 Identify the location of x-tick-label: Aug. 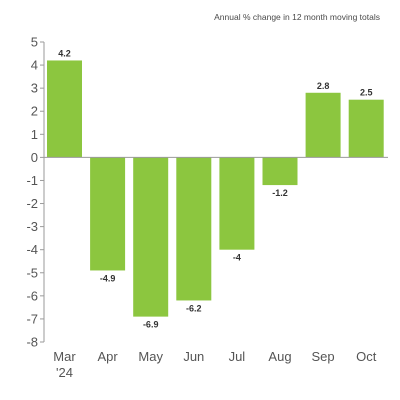
(279, 356).